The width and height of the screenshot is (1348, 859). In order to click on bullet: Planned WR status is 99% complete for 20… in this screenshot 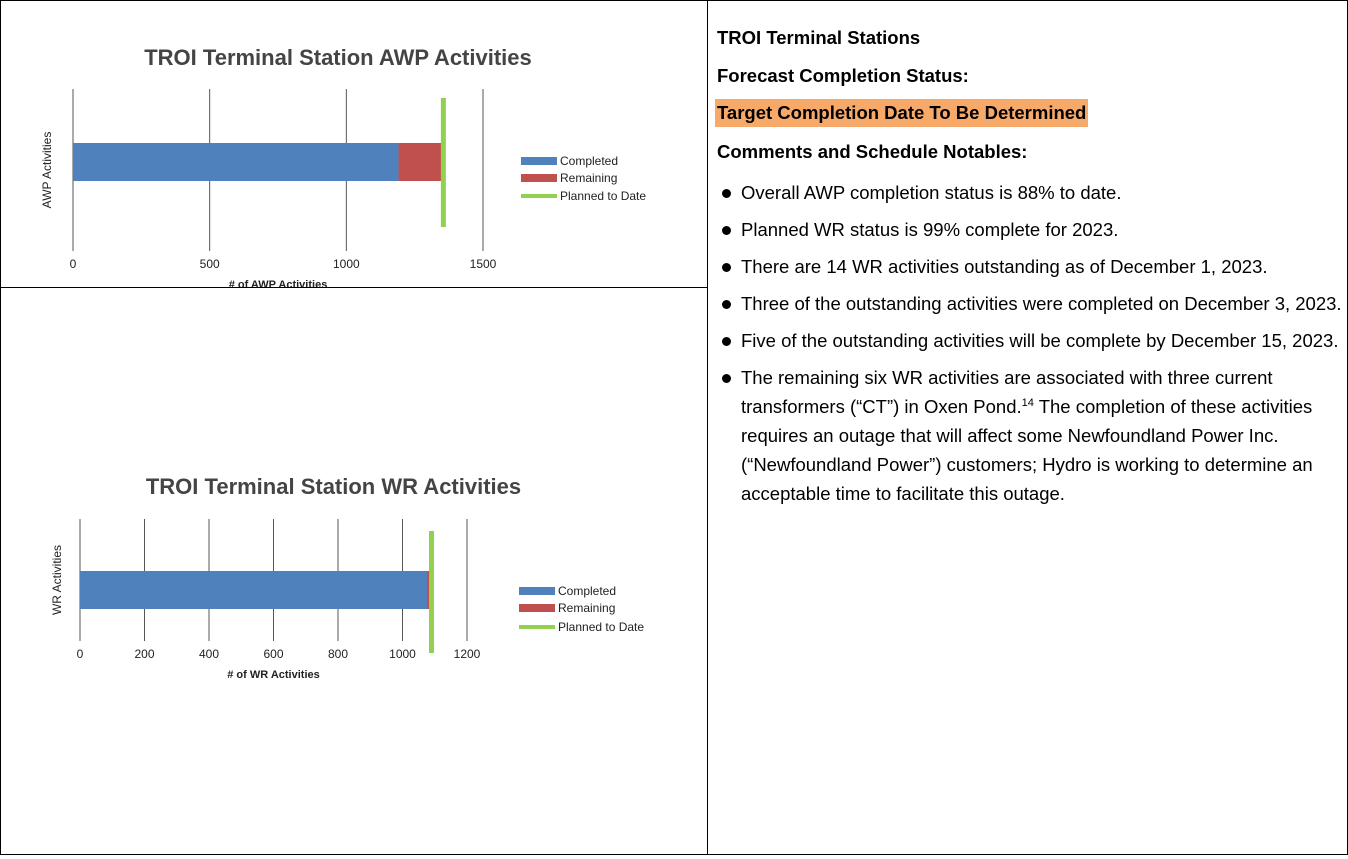, I will do `click(1029, 229)`.